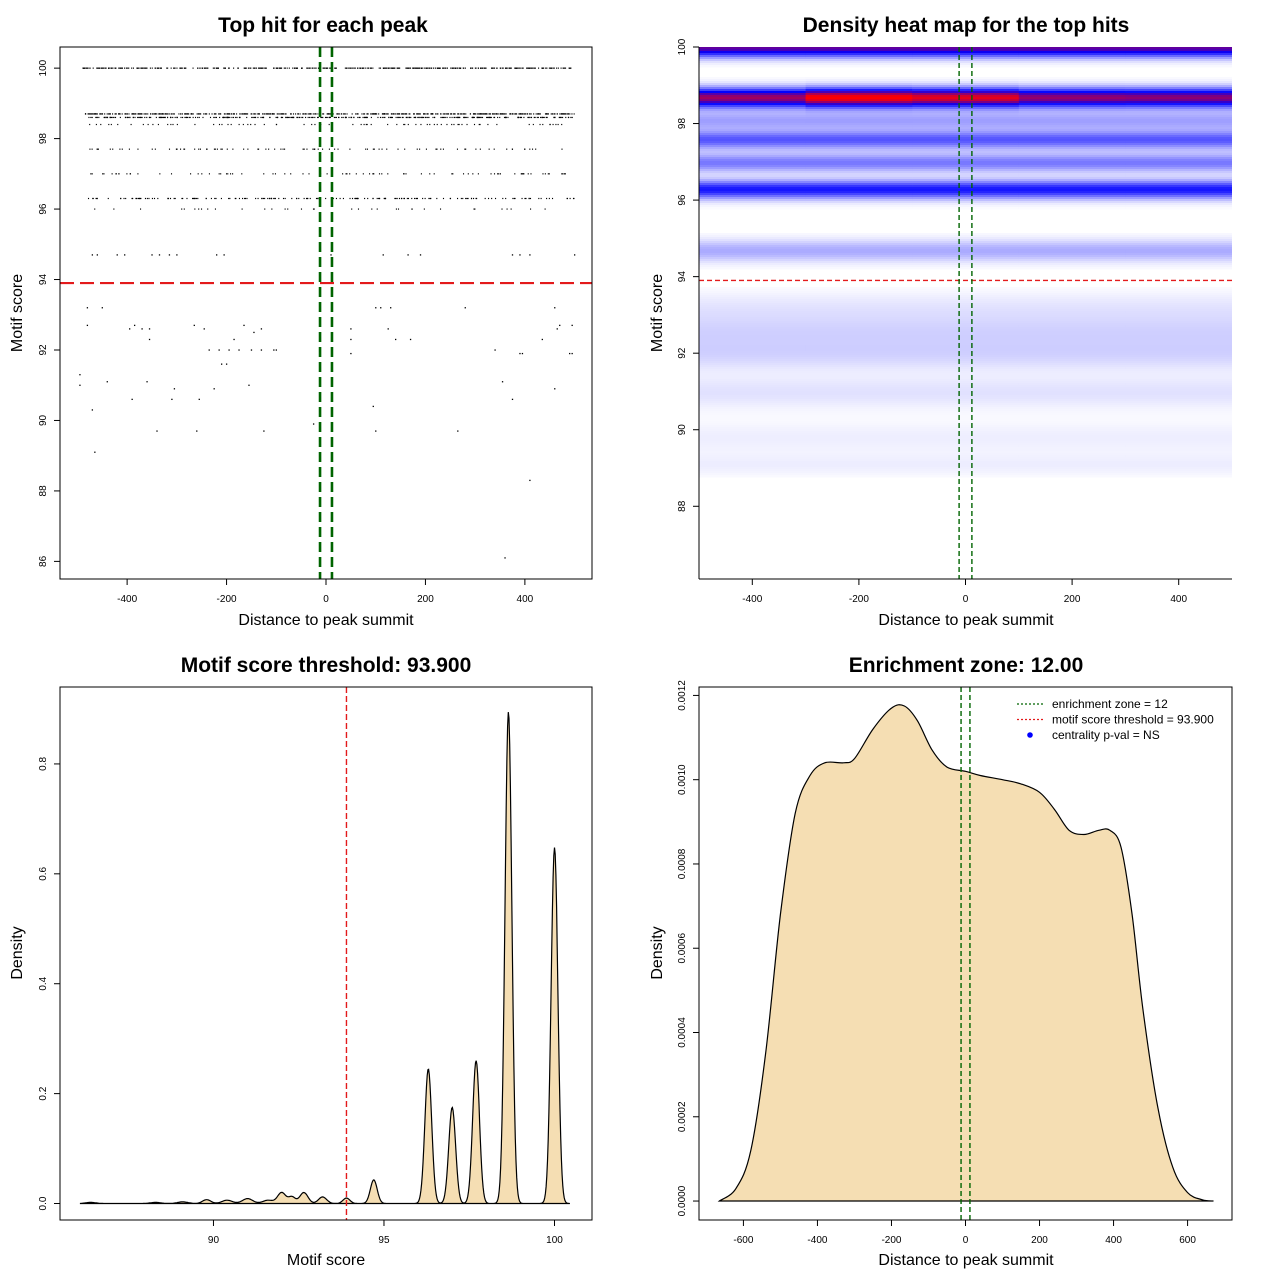 This screenshot has width=1280, height=1280. Describe the element at coordinates (323, 25) in the screenshot. I see `scatter-title: Top hit for each peak` at that location.